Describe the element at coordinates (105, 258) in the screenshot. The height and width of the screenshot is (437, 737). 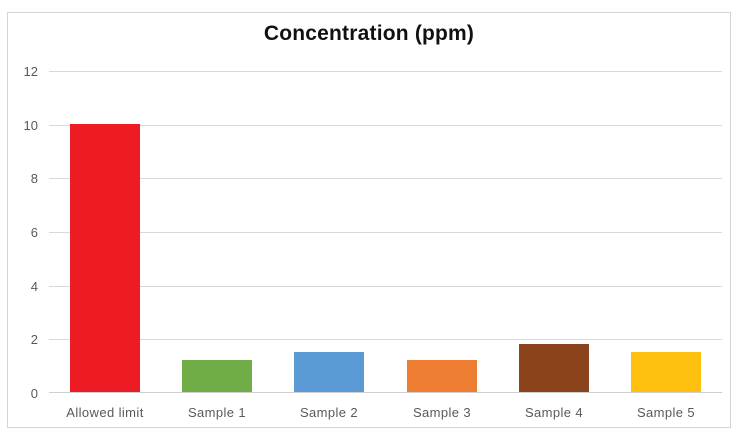
I see `bar-allowed-limit` at that location.